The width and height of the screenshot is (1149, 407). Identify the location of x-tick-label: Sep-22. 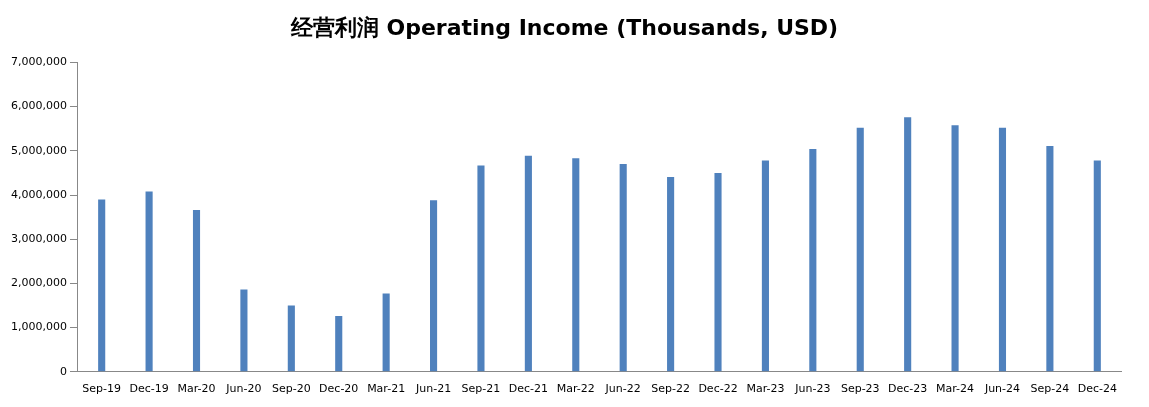
(670, 389).